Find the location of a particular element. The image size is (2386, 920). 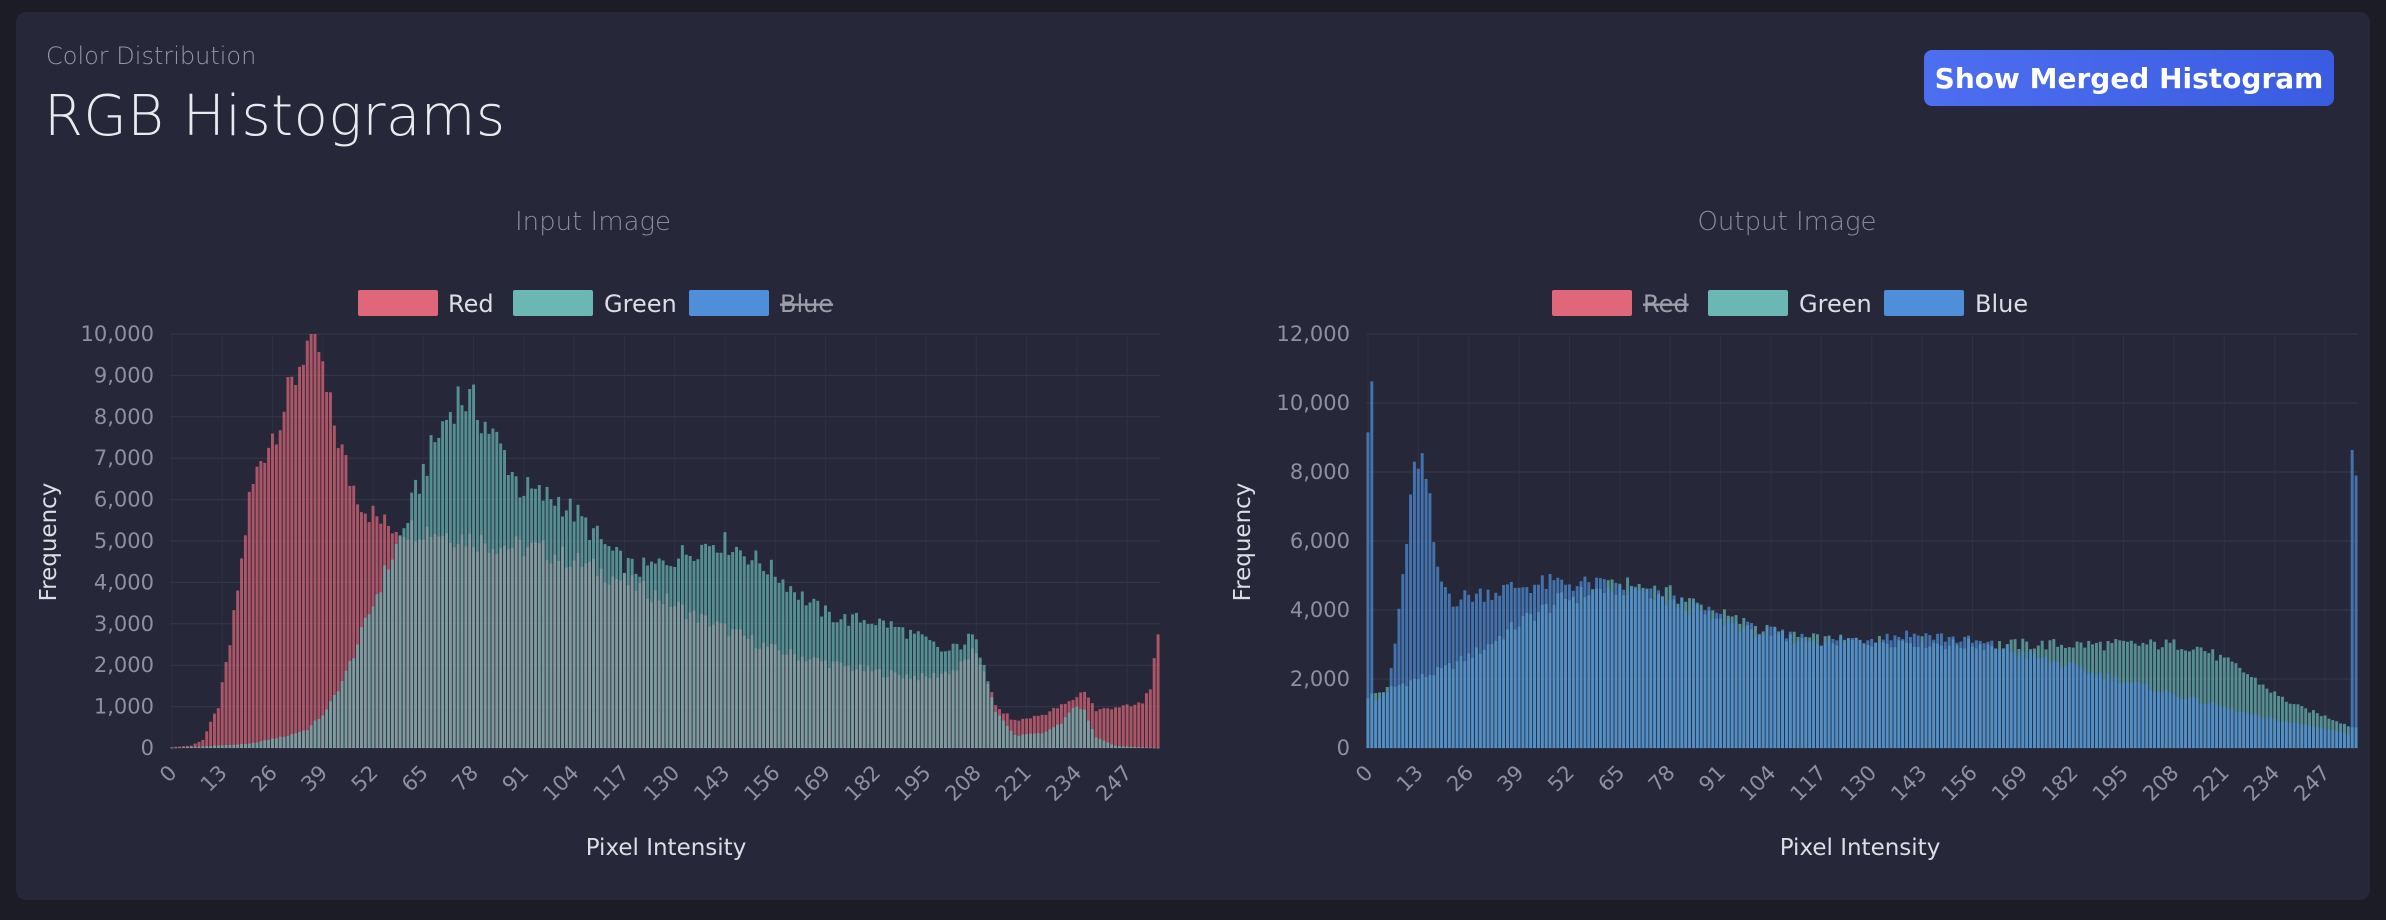

x-tick-label: 156 is located at coordinates (1959, 783).